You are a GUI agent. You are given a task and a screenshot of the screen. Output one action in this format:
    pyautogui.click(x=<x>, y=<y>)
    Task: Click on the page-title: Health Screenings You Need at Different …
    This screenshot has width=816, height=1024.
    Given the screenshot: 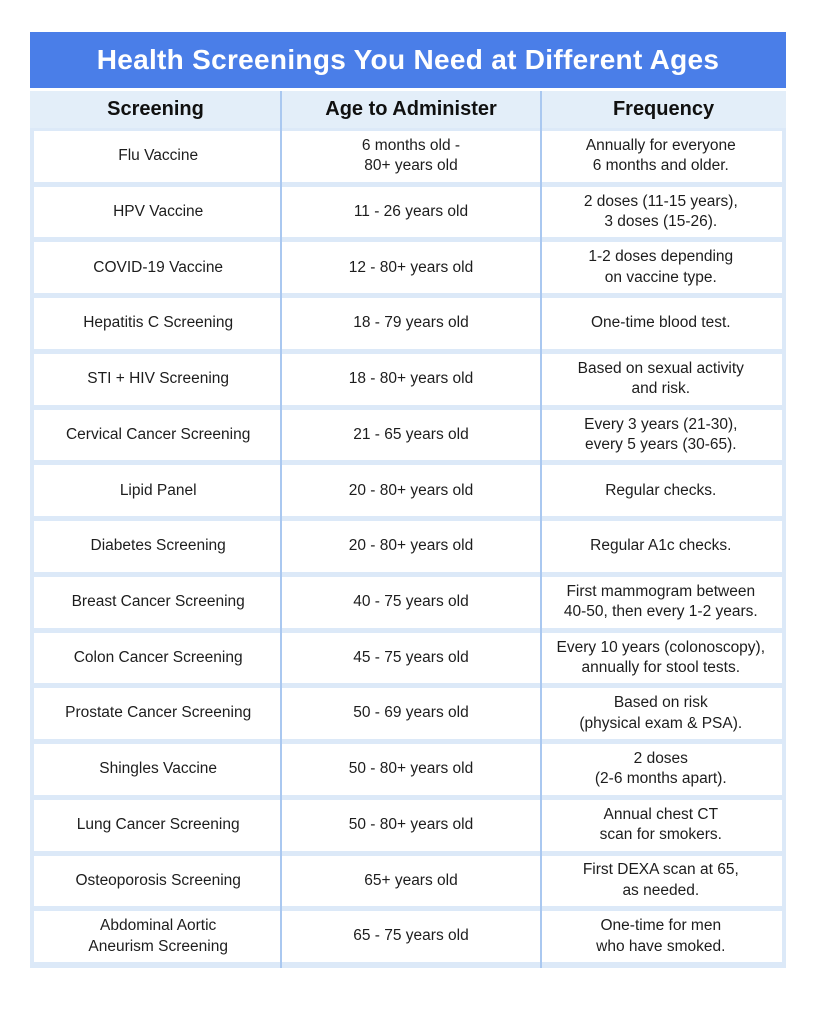 What is the action you would take?
    pyautogui.click(x=408, y=59)
    